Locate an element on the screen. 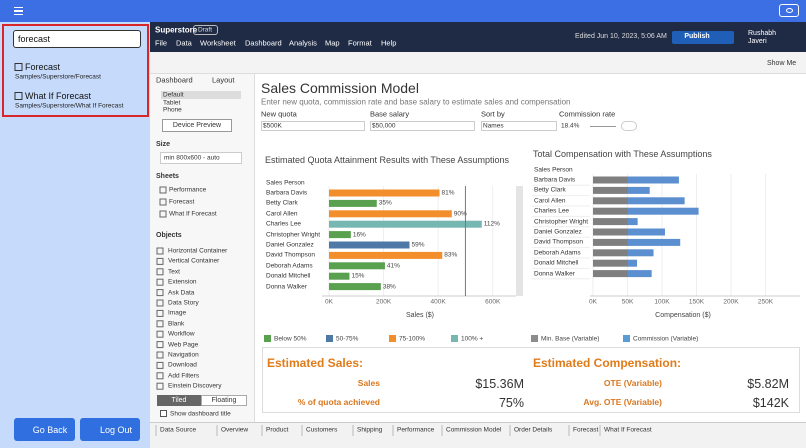 The height and width of the screenshot is (448, 806). publish-label: Publish is located at coordinates (697, 36).